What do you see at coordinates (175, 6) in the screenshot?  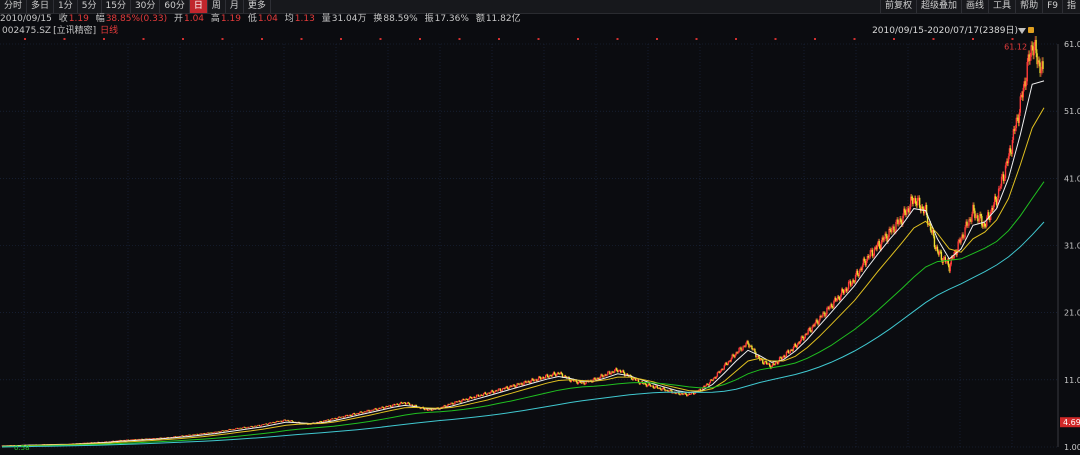 I see `period-tab-6: 60分` at bounding box center [175, 6].